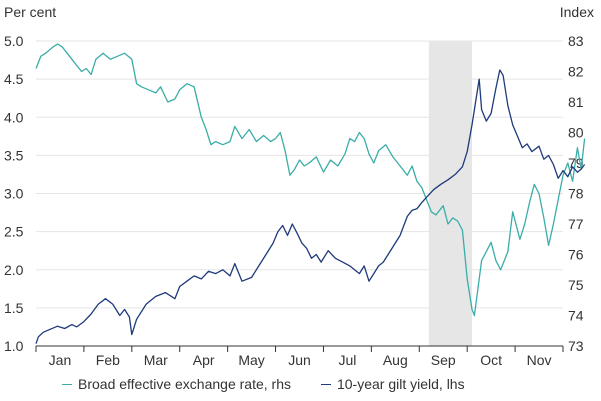 Image resolution: width=601 pixels, height=401 pixels. I want to click on right-tick-label: 83, so click(576, 41).